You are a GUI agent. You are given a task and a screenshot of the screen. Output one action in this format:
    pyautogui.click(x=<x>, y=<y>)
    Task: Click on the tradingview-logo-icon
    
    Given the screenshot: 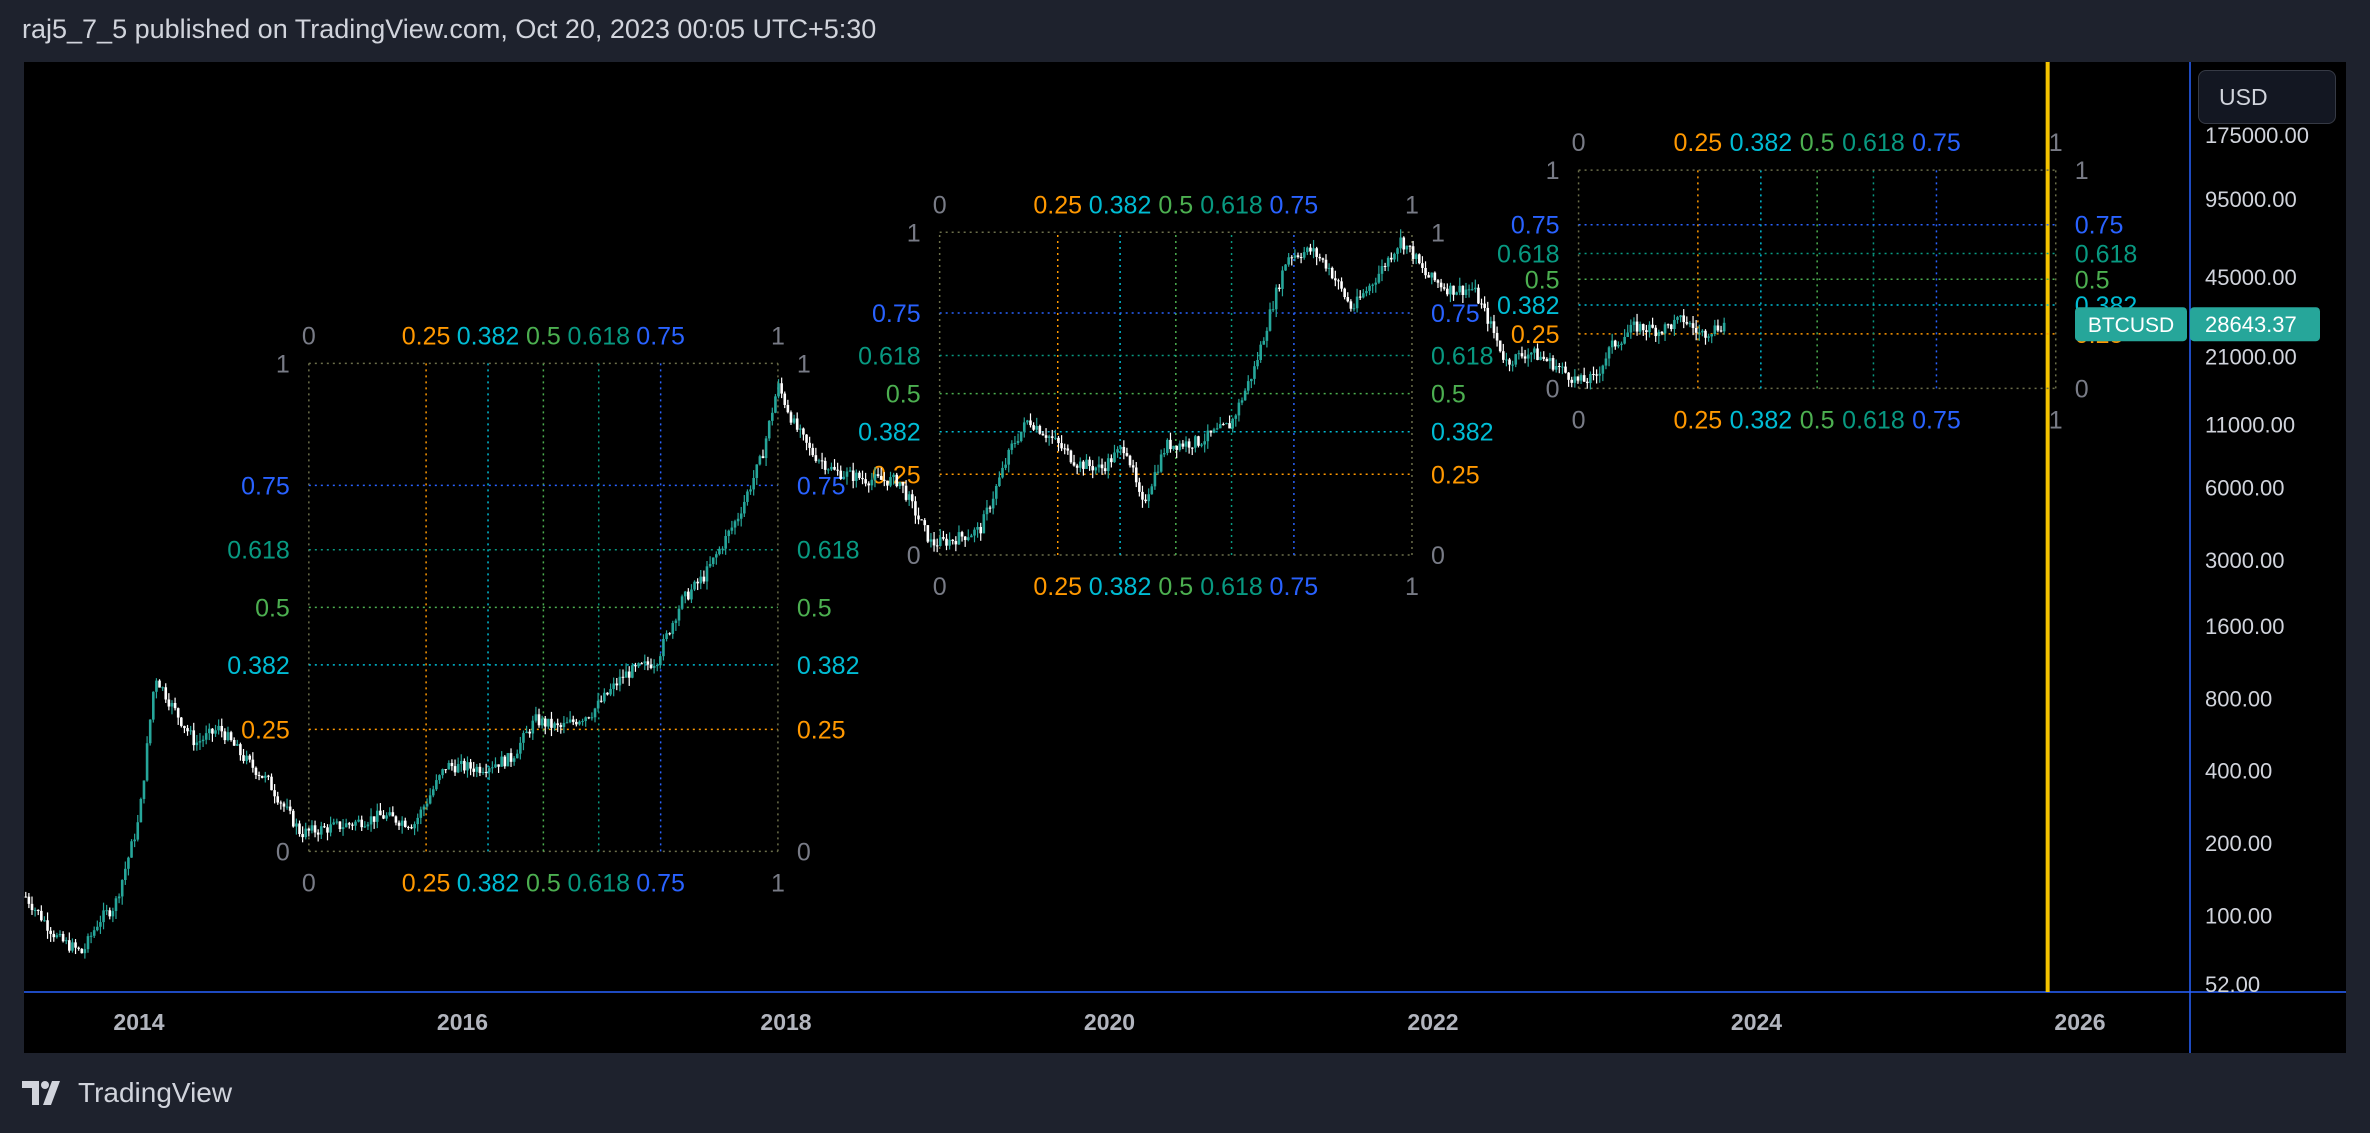 What is the action you would take?
    pyautogui.click(x=44, y=1093)
    